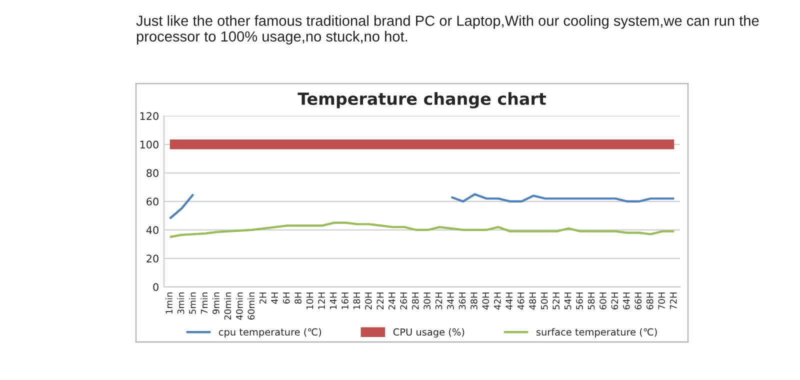  Describe the element at coordinates (509, 301) in the screenshot. I see `x-tick-label: 44H` at that location.